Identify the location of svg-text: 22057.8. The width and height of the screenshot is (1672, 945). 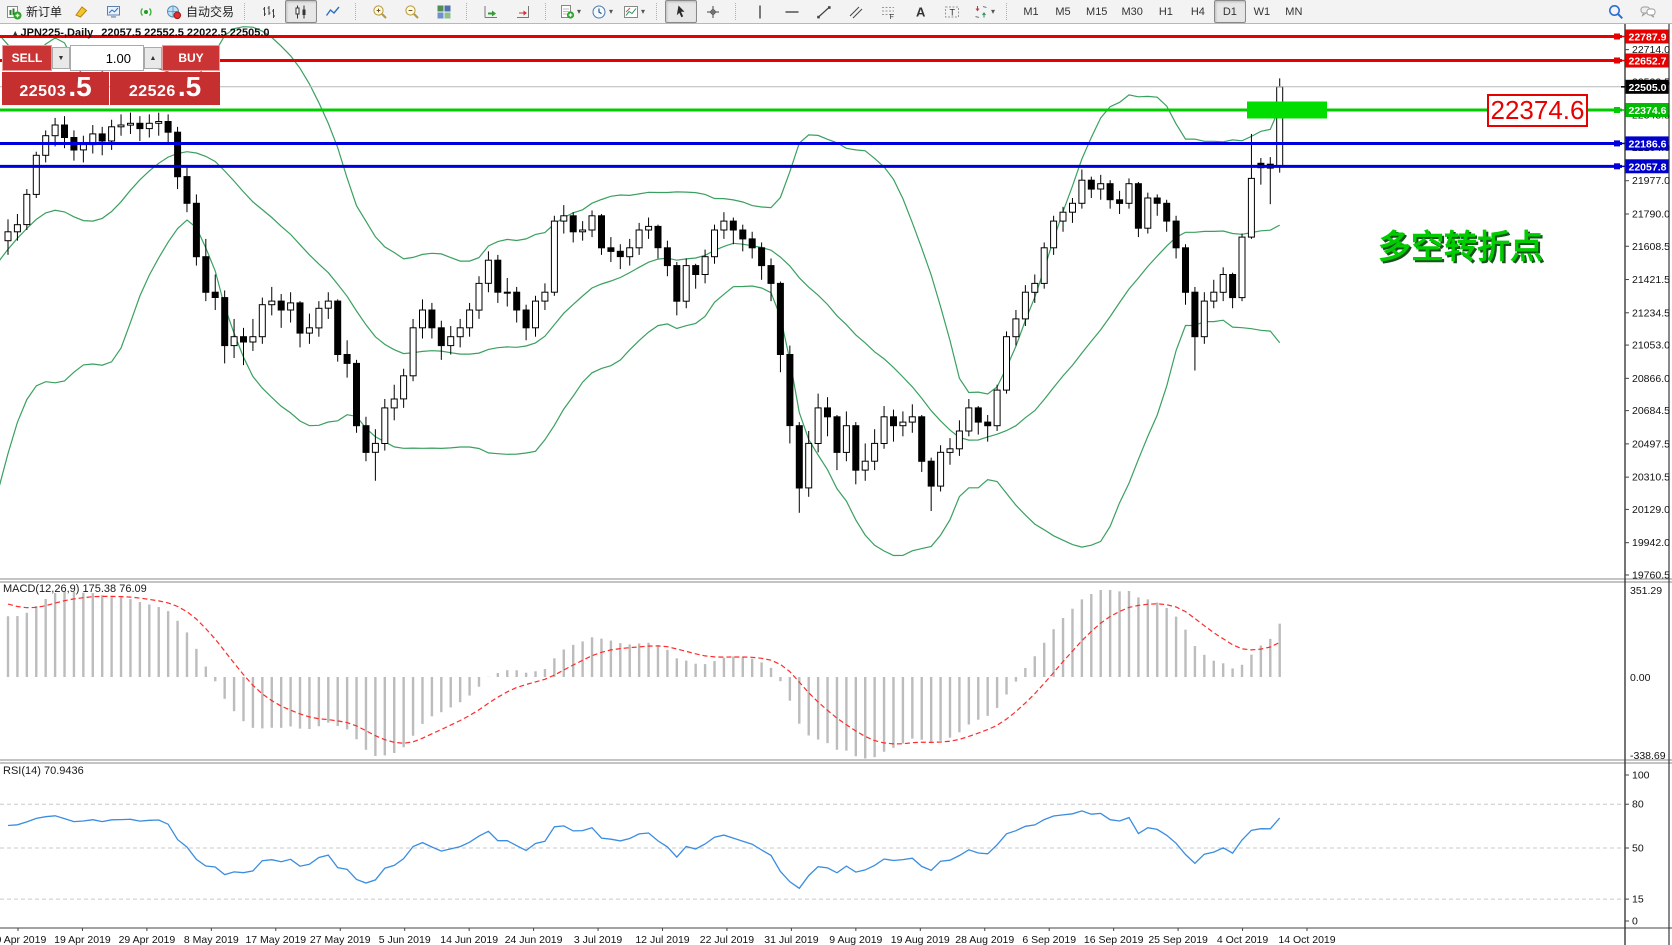
(1648, 167).